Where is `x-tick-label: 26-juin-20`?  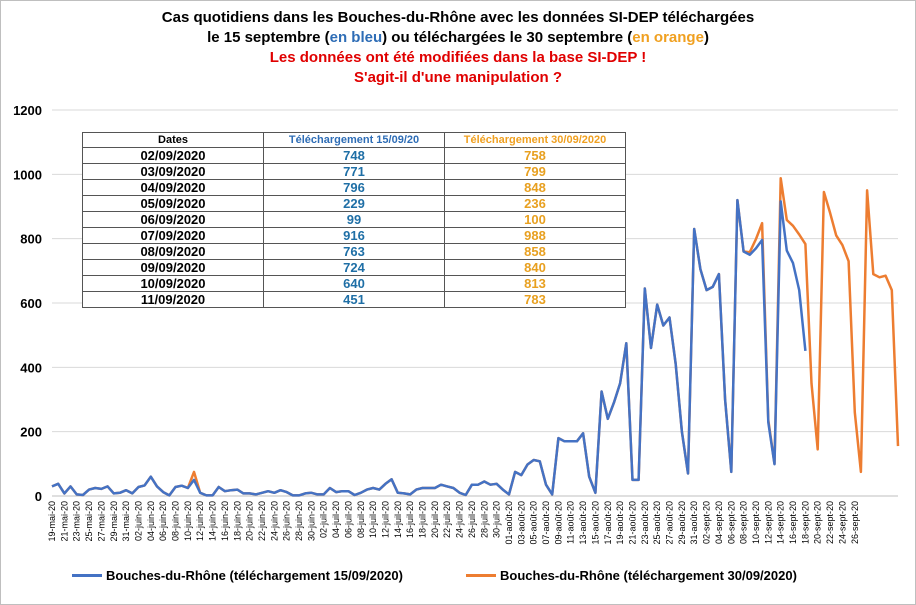
x-tick-label: 26-juin-20 is located at coordinates (287, 521).